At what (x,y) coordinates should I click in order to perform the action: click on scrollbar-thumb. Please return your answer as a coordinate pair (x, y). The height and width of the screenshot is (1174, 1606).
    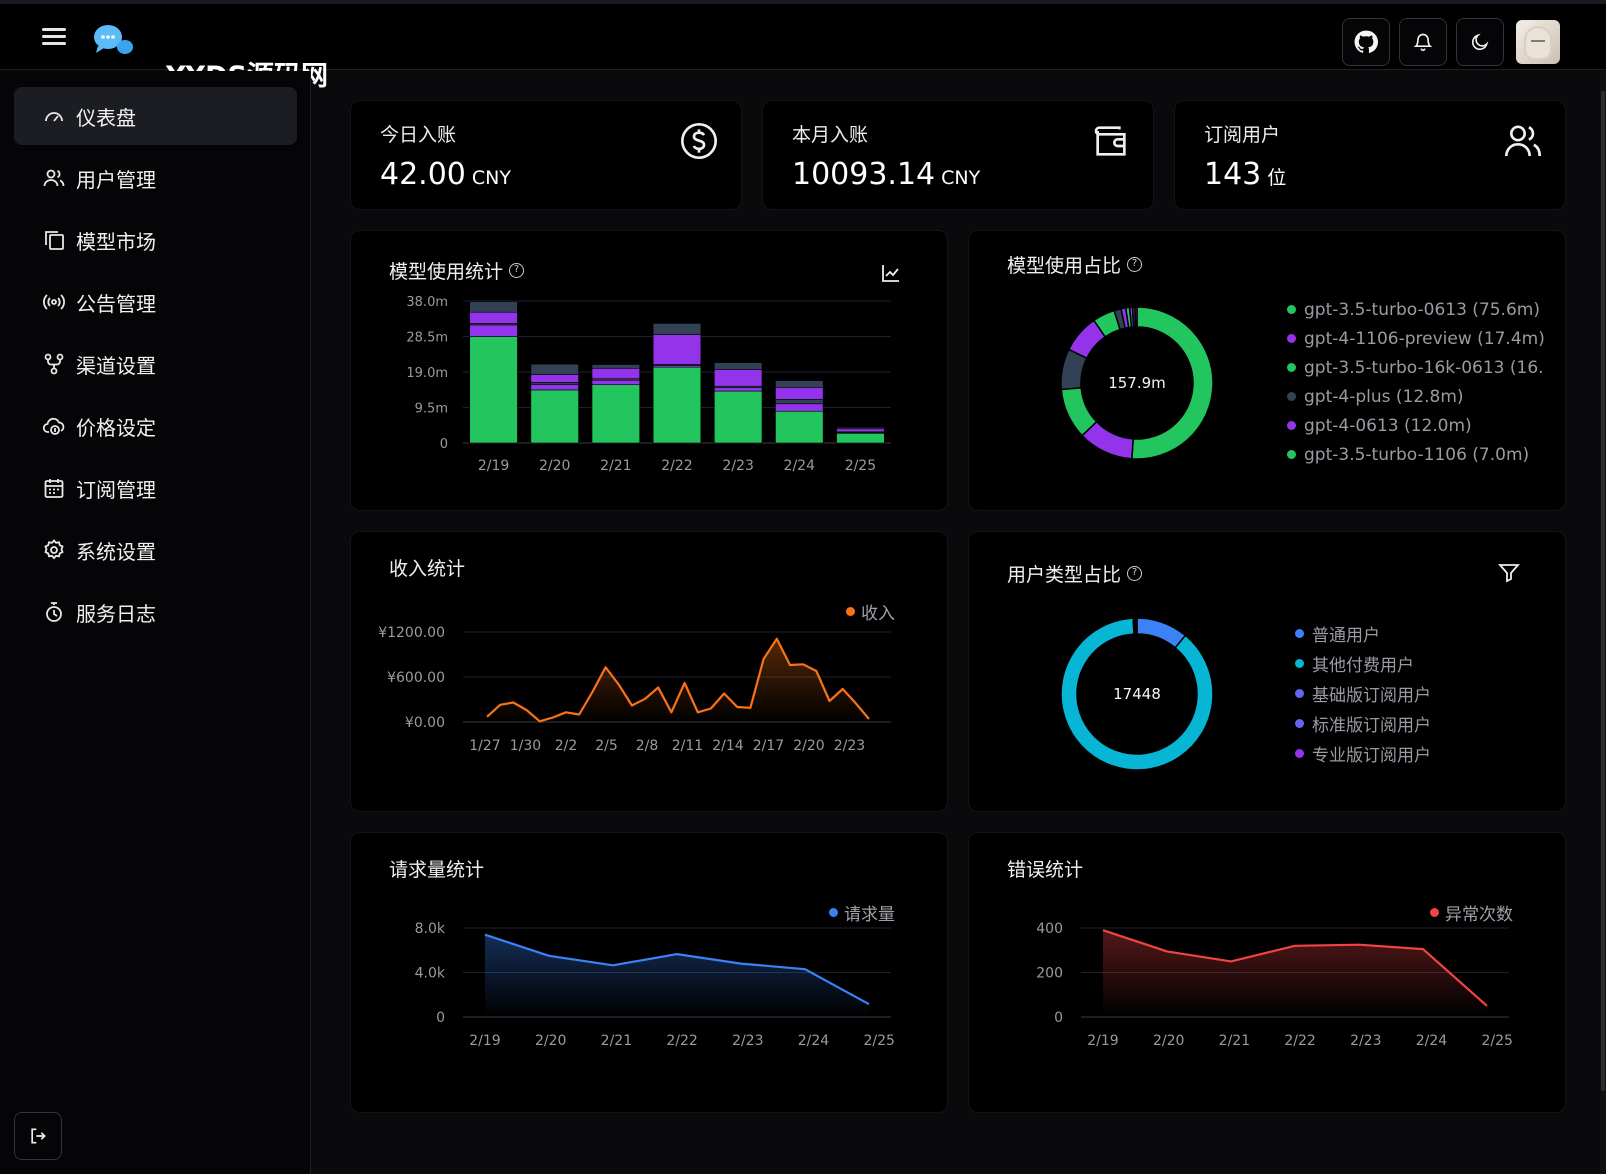
    Looking at the image, I should click on (1603, 591).